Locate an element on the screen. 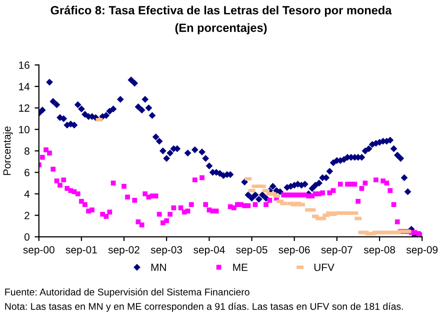 Image resolution: width=442 pixels, height=320 pixels. text: Nota: Las tasas en MN y en ME corresponden a 91 días. Las tasas en UFV son de 181 días. is located at coordinates (204, 307).